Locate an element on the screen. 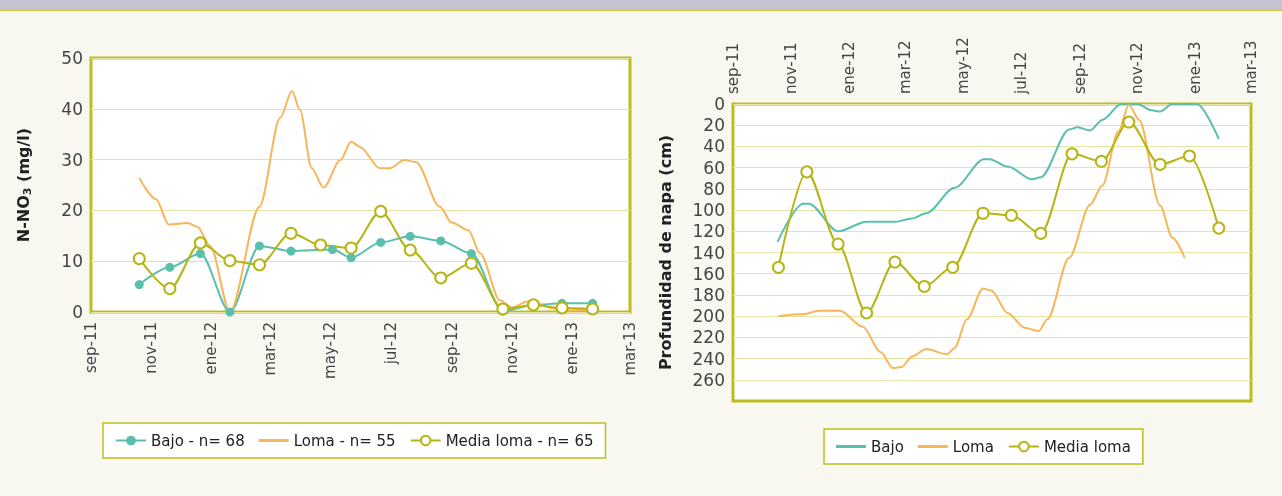 The width and height of the screenshot is (1282, 496). y-tick-label: 240 is located at coordinates (708, 358).